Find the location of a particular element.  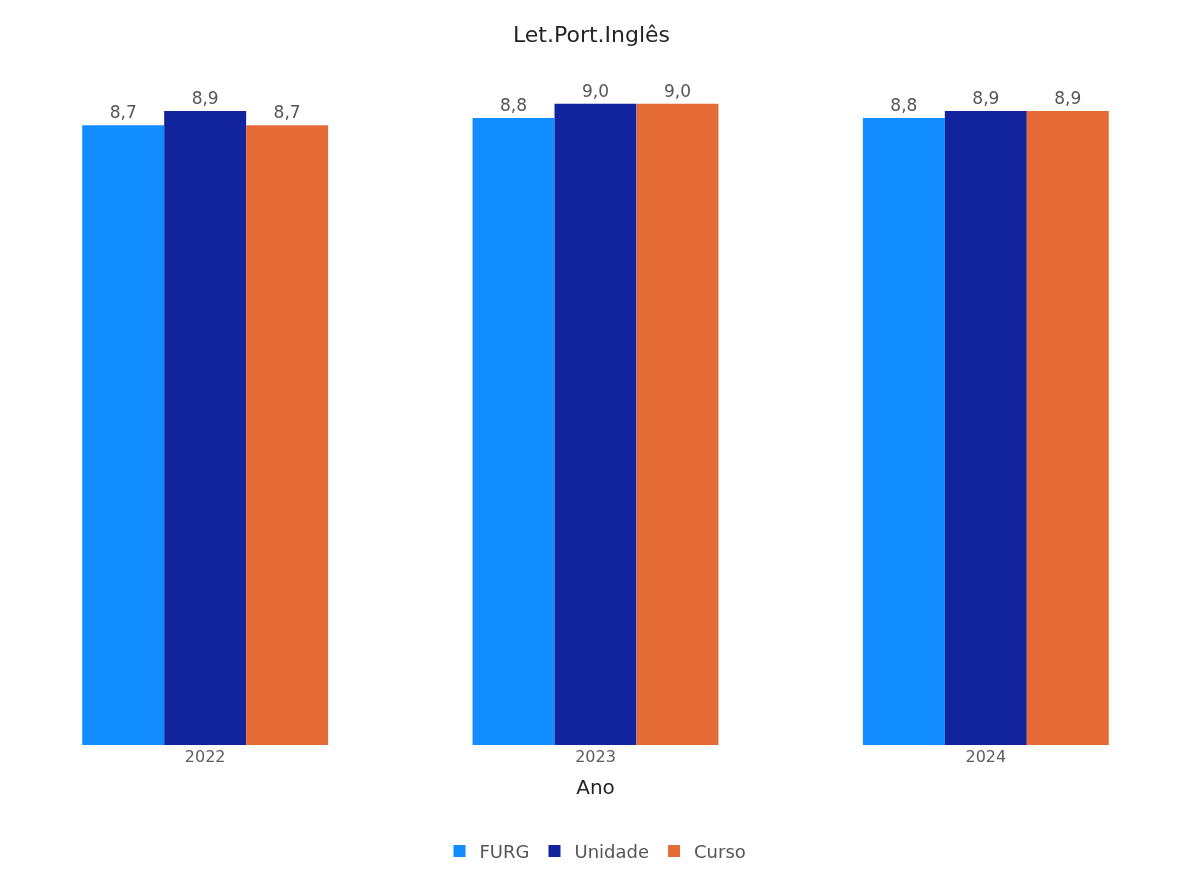

legend-label: Curso is located at coordinates (720, 851).